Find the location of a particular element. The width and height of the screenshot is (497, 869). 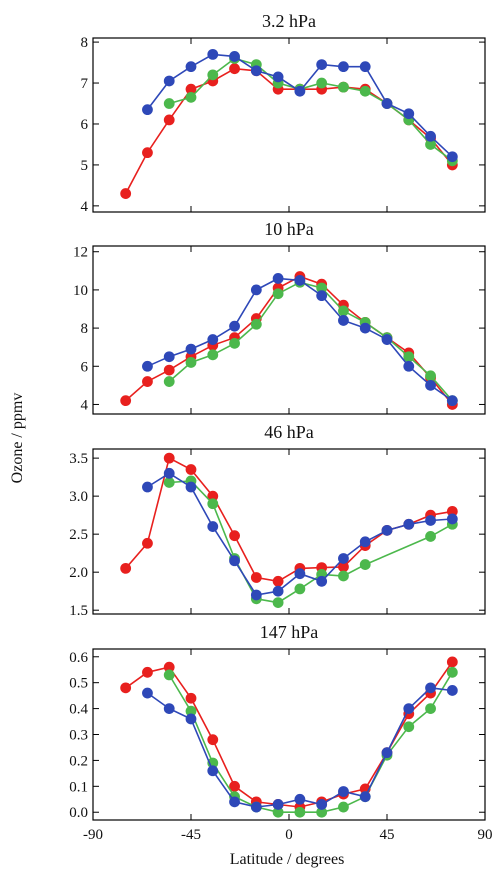

x-tick-label: 45 is located at coordinates (387, 835).